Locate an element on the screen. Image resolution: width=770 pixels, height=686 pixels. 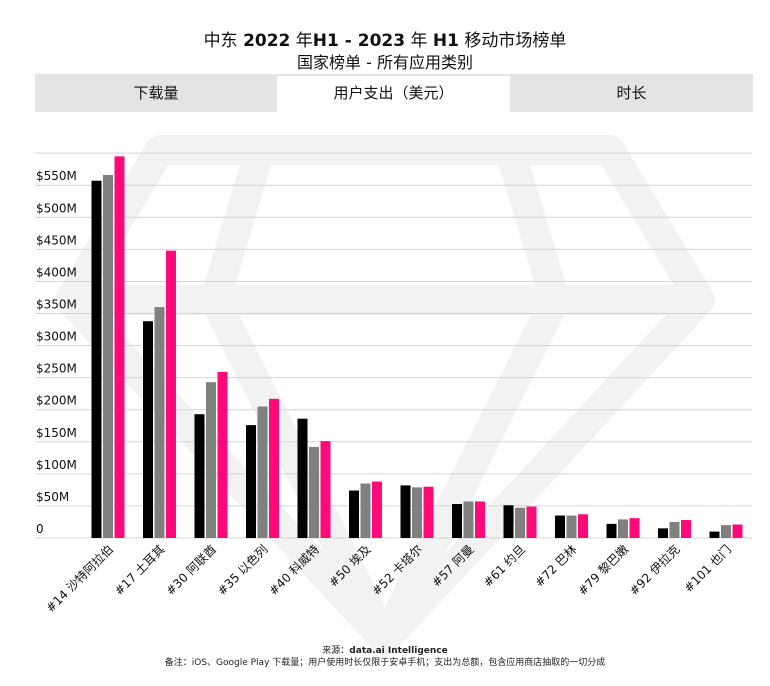
x-tick-label: #92 伊拉克 is located at coordinates (654, 570).